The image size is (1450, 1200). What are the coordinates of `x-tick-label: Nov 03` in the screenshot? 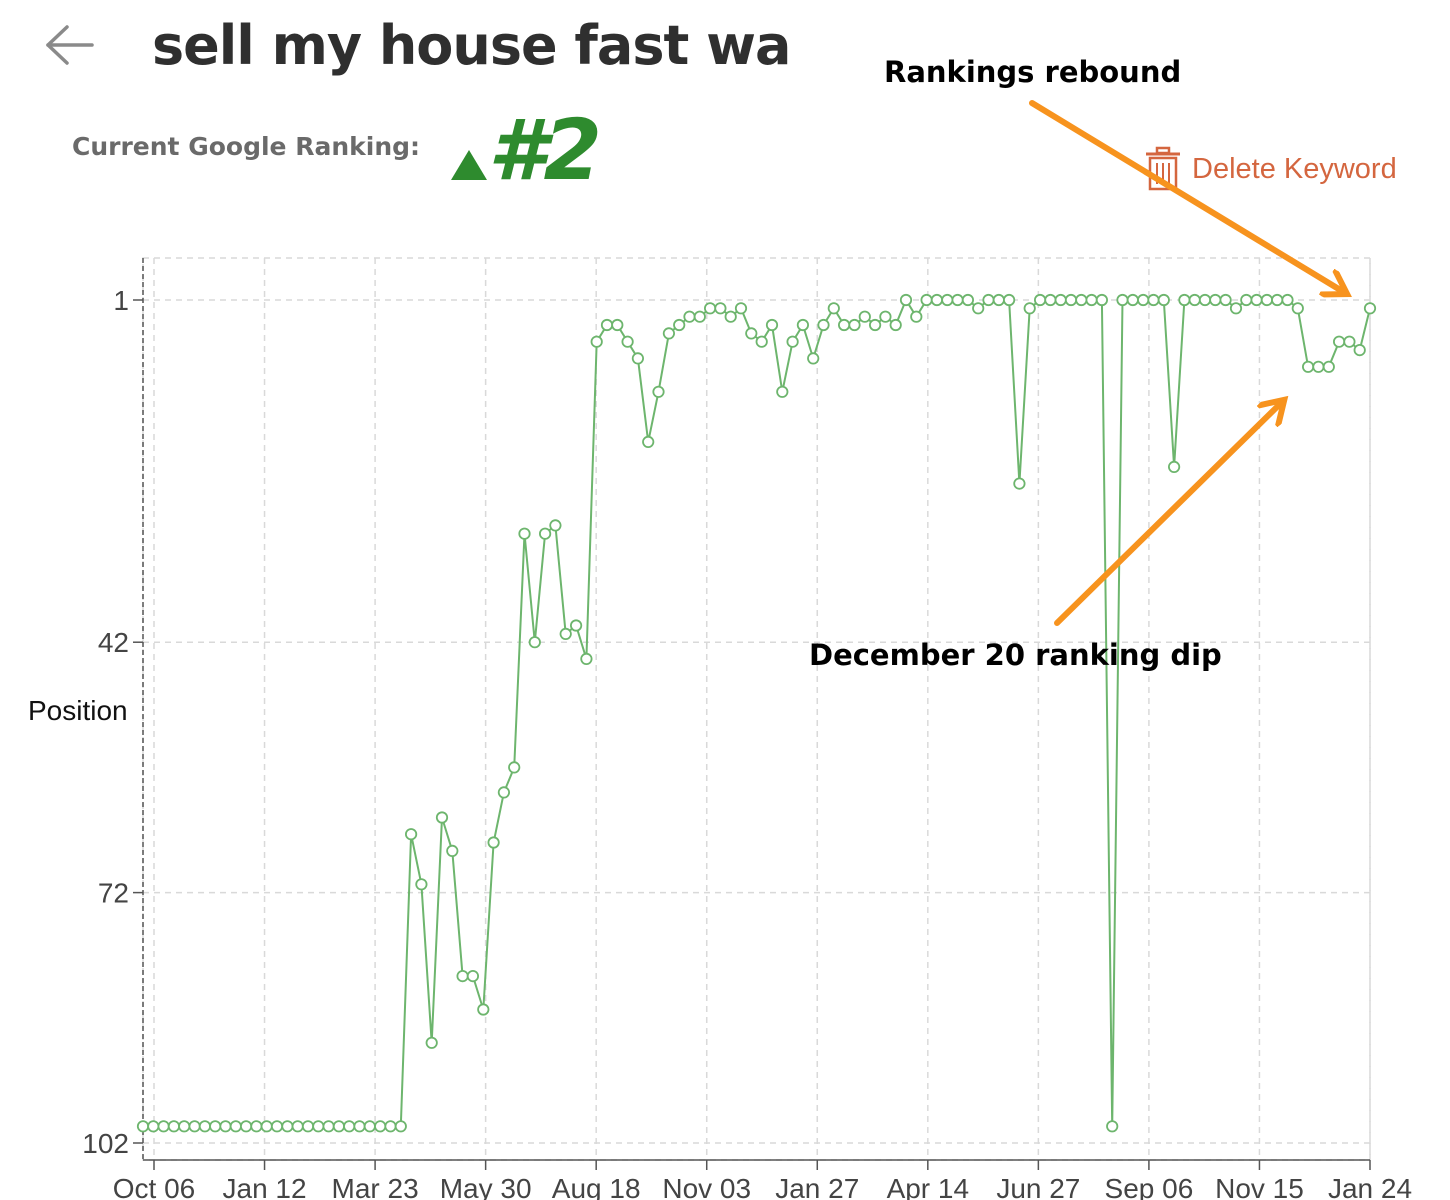 It's located at (706, 1186).